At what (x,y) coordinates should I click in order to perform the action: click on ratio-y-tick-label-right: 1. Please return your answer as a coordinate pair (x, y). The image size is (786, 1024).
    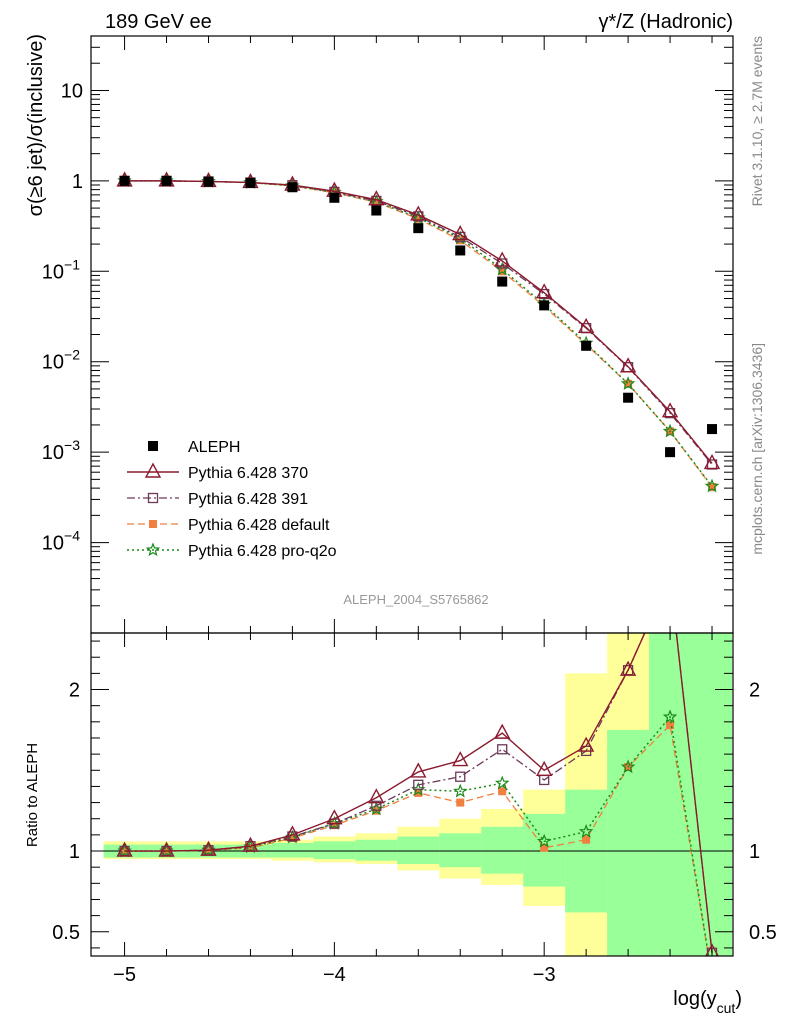
    Looking at the image, I should click on (754, 852).